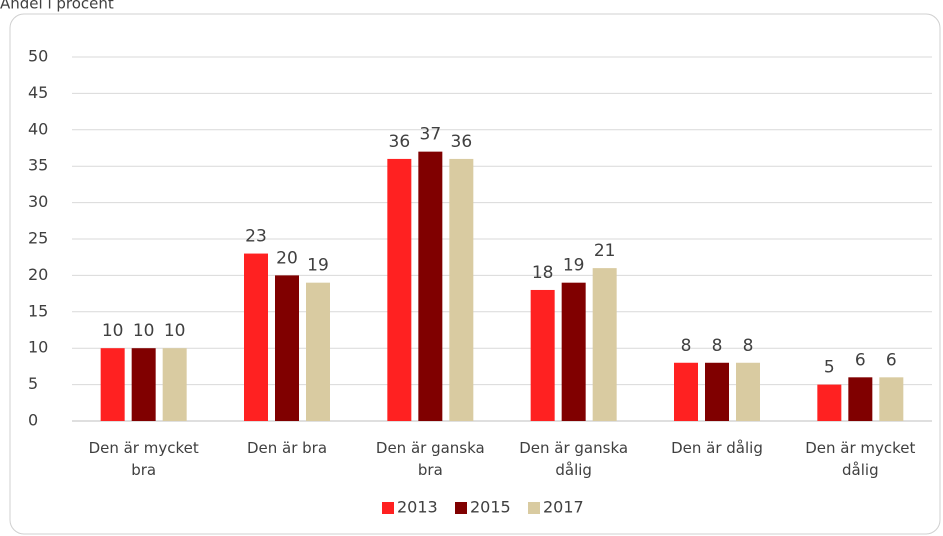  What do you see at coordinates (431, 135) in the screenshot?
I see `data-label: 37` at bounding box center [431, 135].